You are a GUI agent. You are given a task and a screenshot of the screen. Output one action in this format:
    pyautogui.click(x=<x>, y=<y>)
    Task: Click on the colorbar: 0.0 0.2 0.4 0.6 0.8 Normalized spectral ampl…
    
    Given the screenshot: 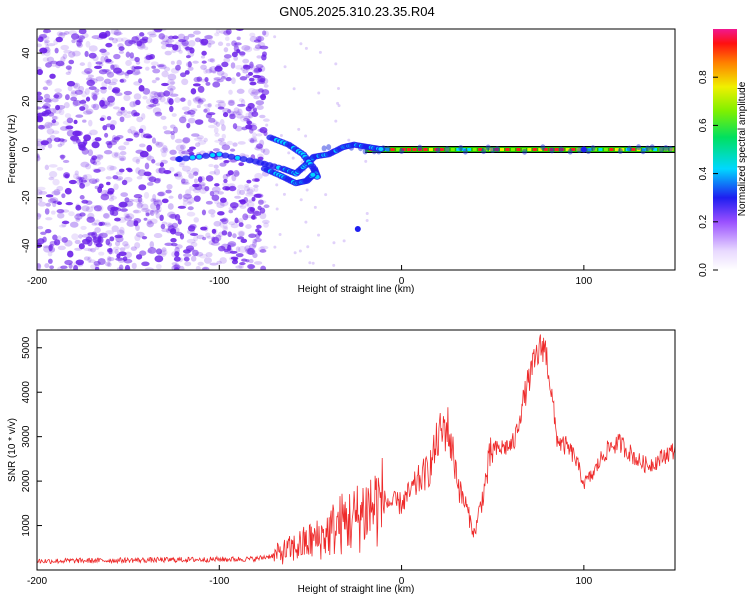 What is the action you would take?
    pyautogui.click(x=723, y=153)
    